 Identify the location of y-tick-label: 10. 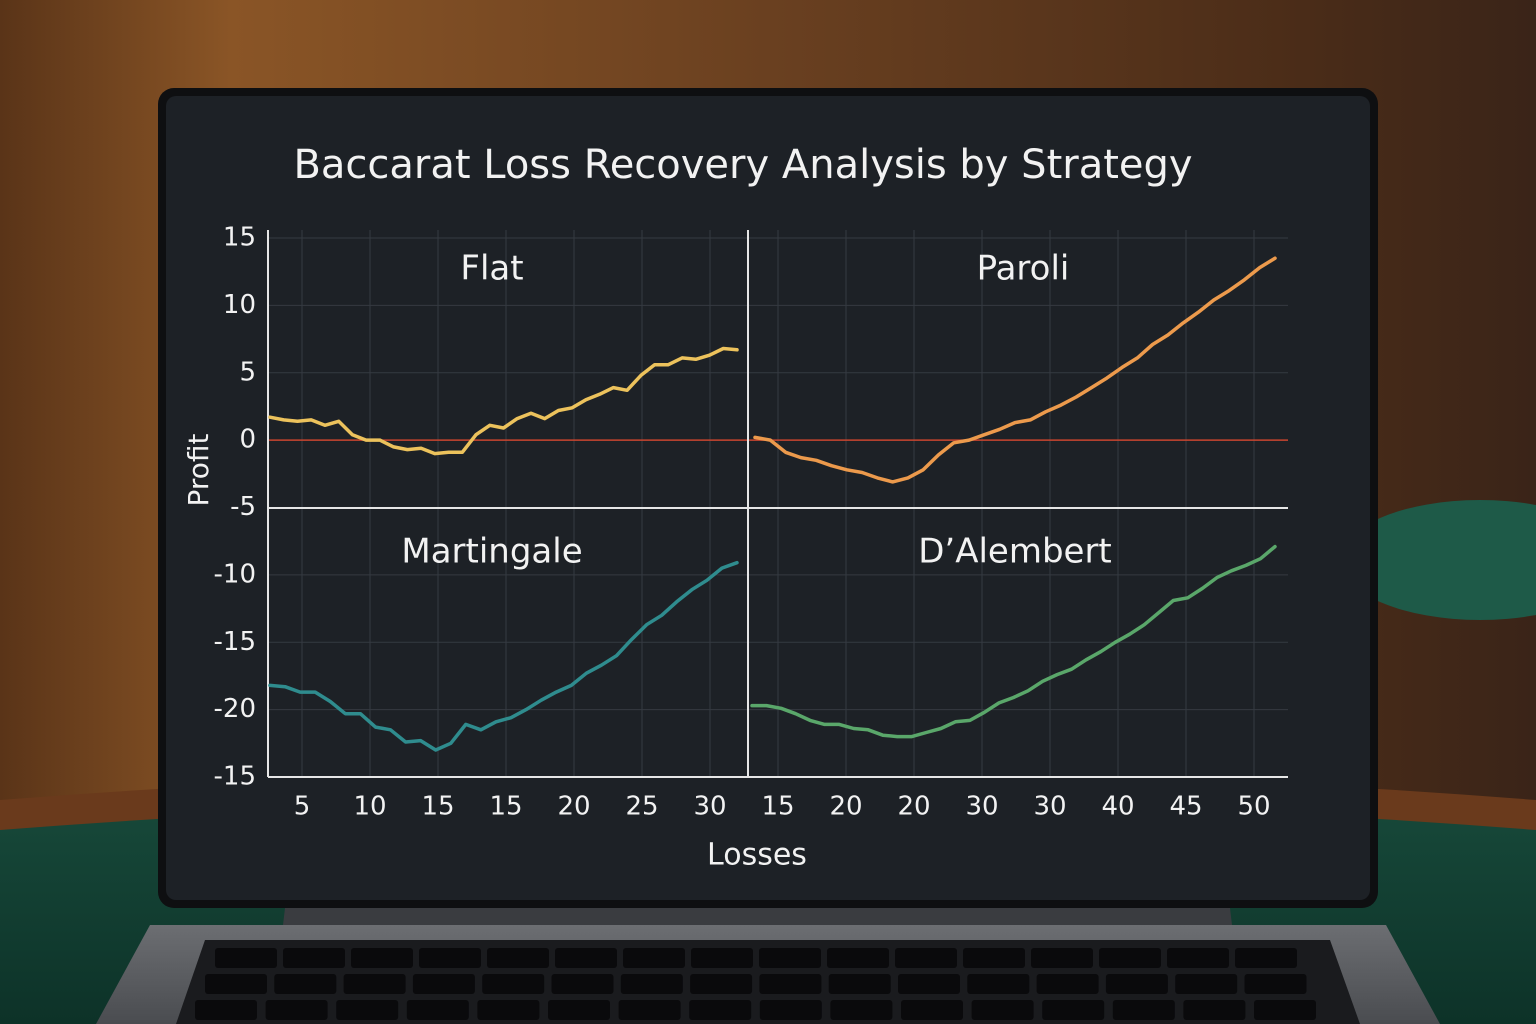
(239, 305).